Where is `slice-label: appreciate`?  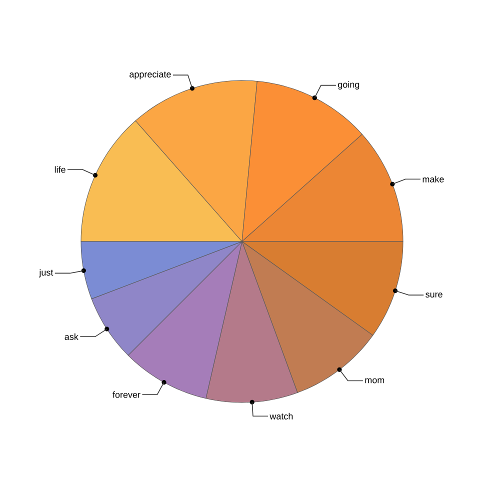 slice-label: appreciate is located at coordinates (150, 75).